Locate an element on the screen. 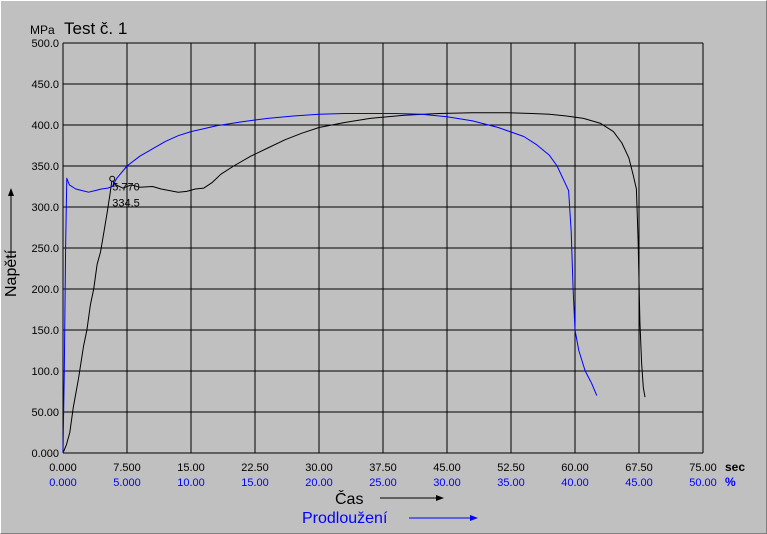 Image resolution: width=767 pixels, height=534 pixels. annotation-layer: 5.770 334.5 is located at coordinates (124, 192).